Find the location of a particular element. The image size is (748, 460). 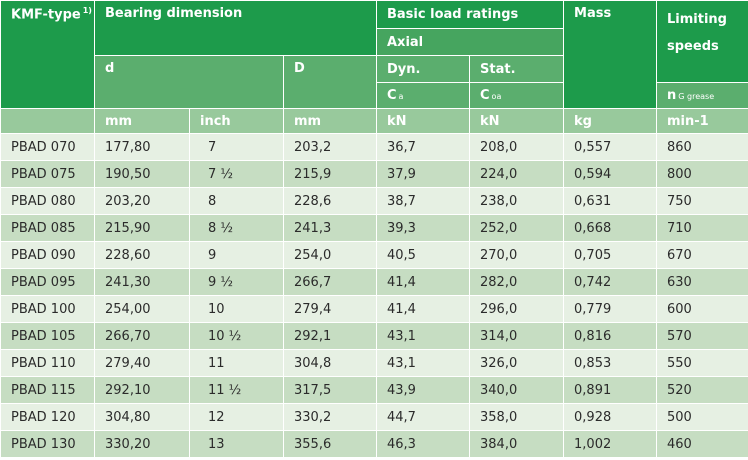

header-limiting-speeds: Limiting speeds is located at coordinates (702, 41).